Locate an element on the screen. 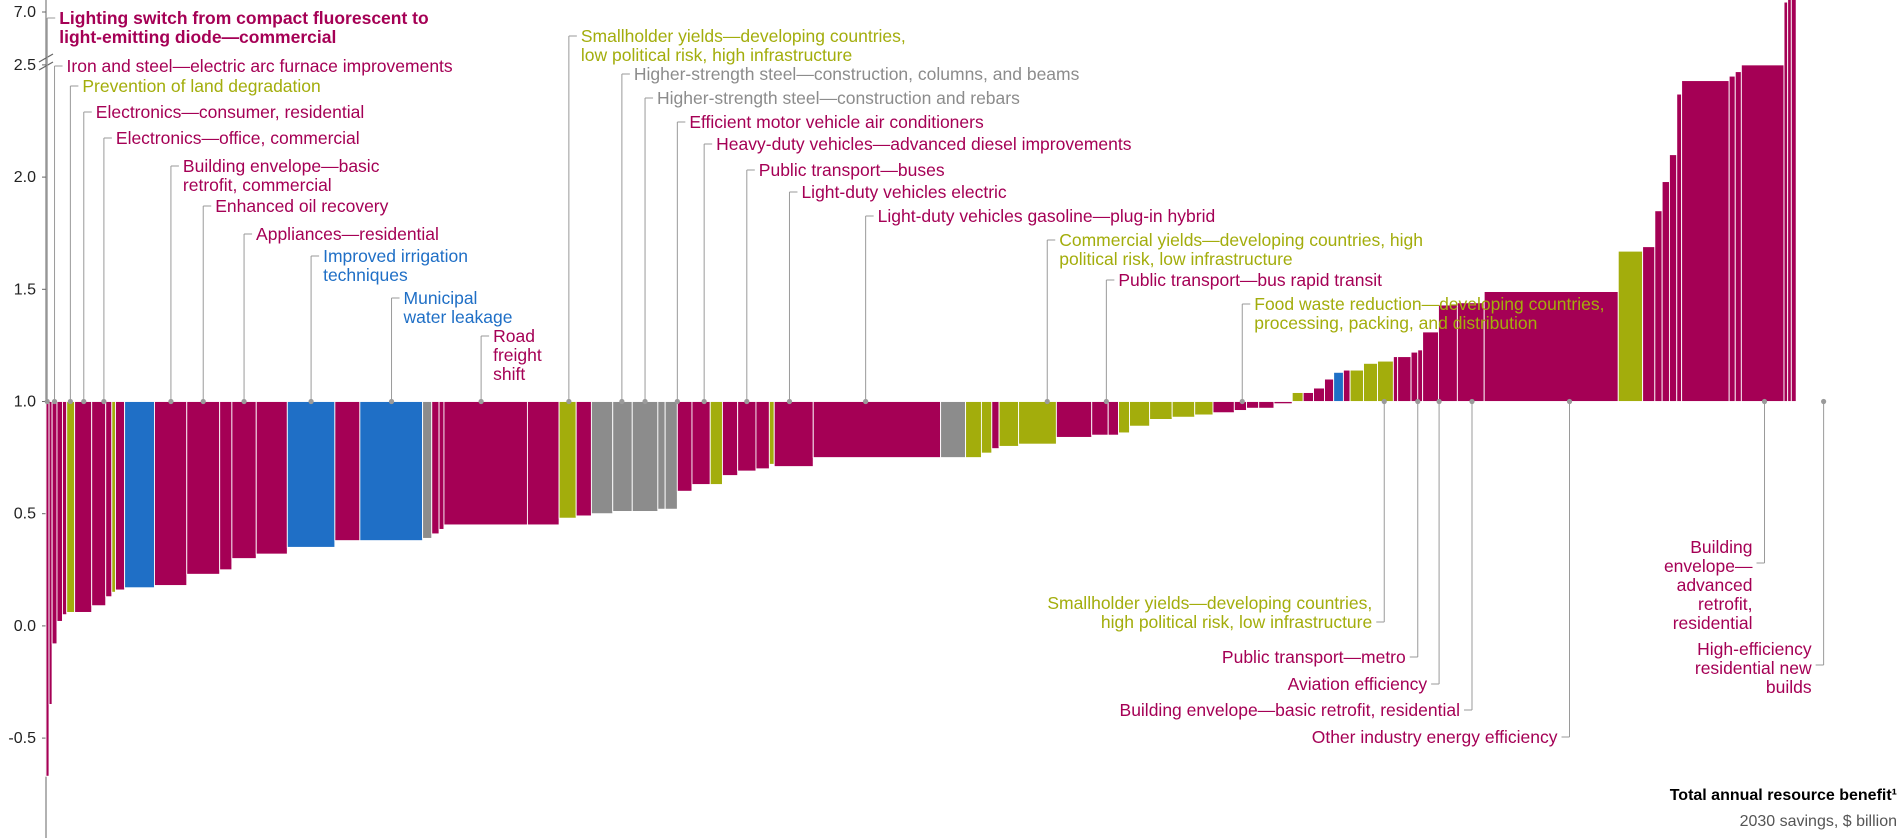 The height and width of the screenshot is (838, 1903). annotation-line: Public transport—metro is located at coordinates (1314, 657).